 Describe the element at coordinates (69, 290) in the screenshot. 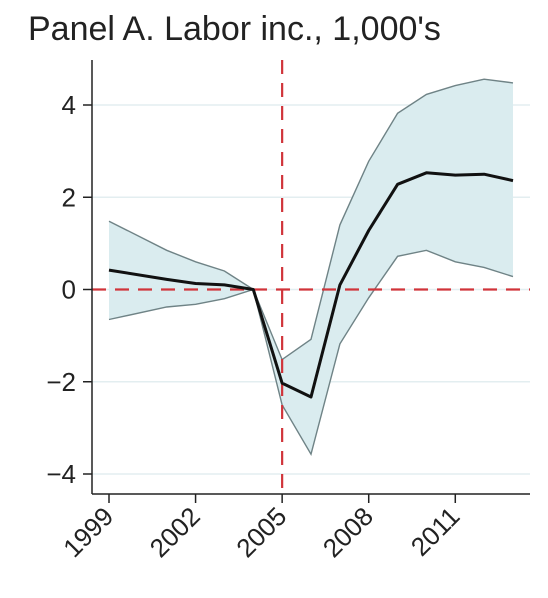

I see `y-tick-label-2: 0` at that location.